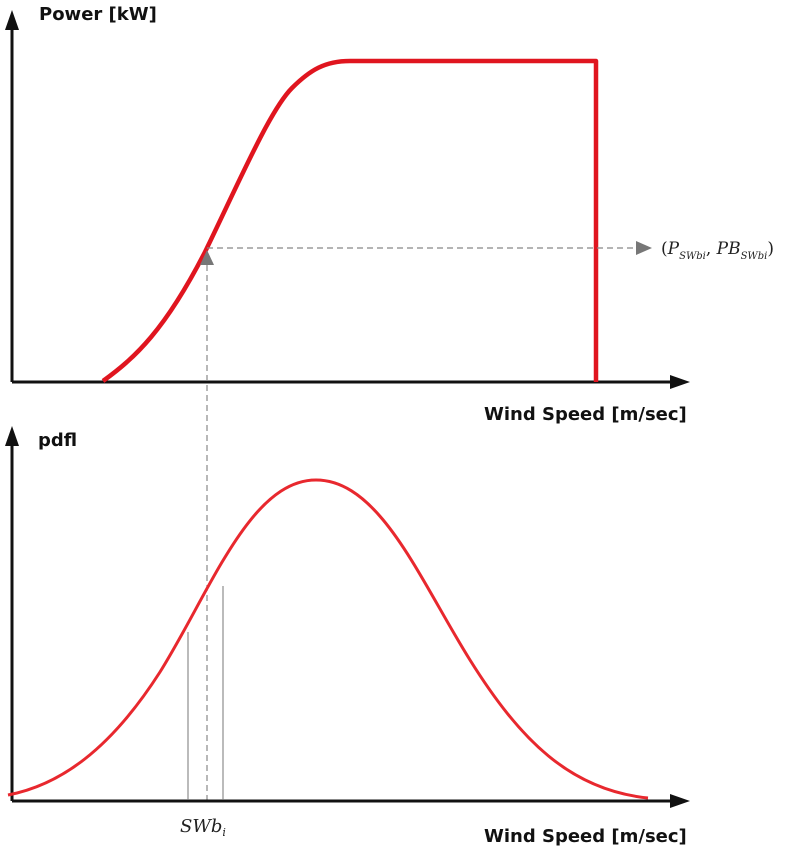  I want to click on bottom-y-axis-arrow-icon, so click(12, 436).